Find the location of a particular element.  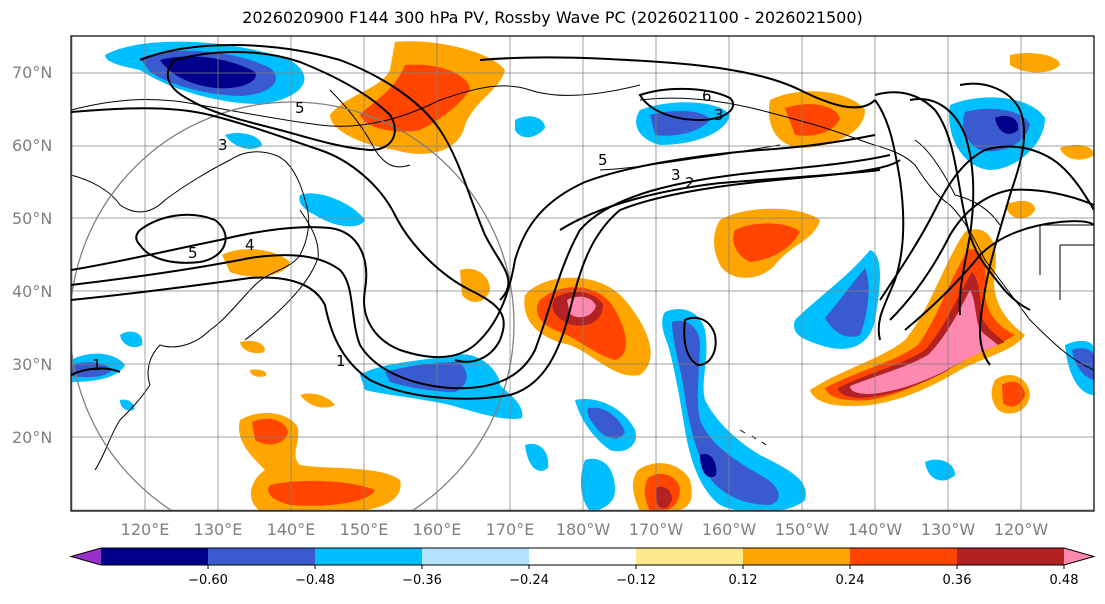

lat-label: 50°N is located at coordinates (32, 218).